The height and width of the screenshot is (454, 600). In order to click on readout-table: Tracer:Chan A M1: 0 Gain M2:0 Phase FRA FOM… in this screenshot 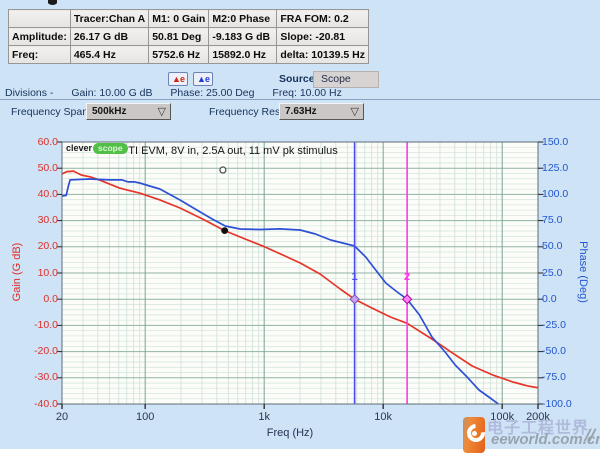, I will do `click(188, 36)`.